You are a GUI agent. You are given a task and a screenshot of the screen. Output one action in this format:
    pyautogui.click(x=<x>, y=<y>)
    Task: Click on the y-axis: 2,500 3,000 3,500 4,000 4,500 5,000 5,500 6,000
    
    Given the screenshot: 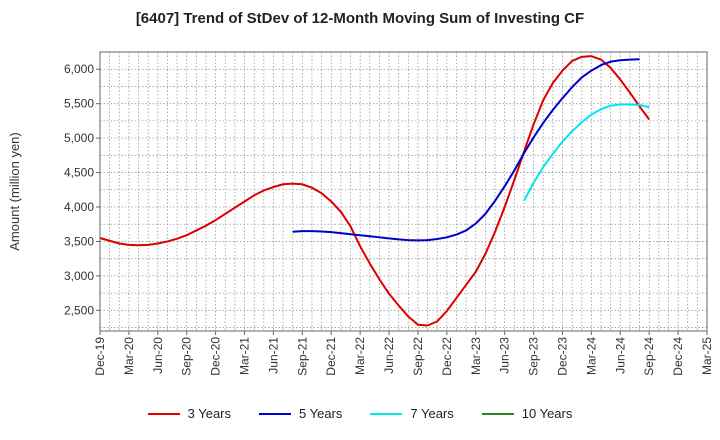 What is the action you would take?
    pyautogui.click(x=82, y=189)
    